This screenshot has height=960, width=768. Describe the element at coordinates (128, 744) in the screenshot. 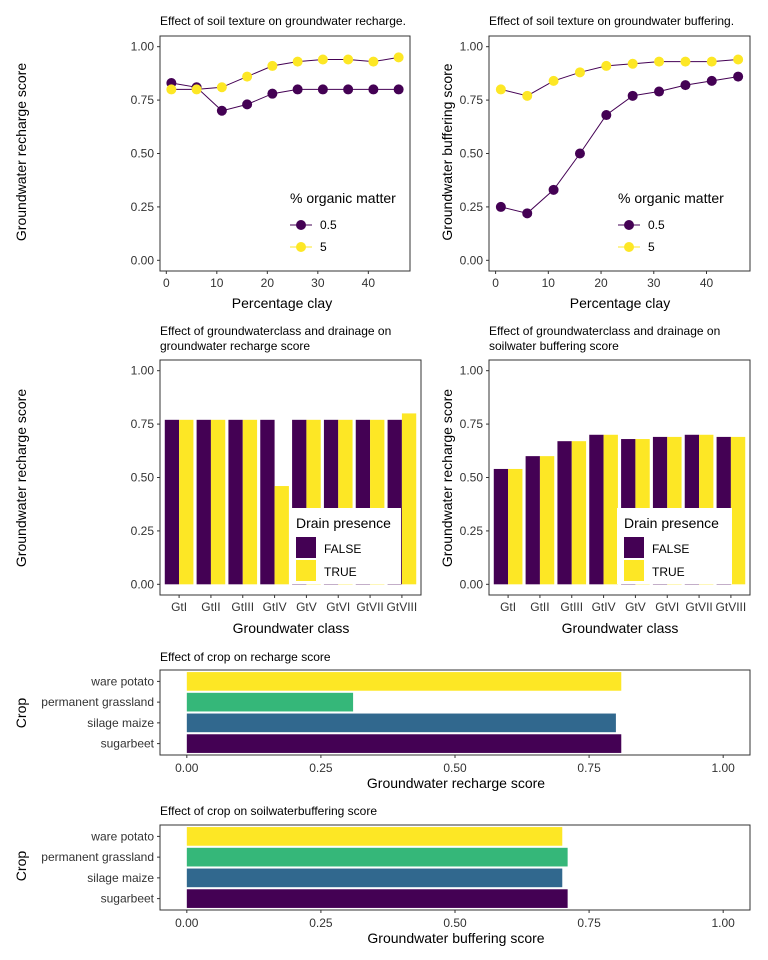

I see `y-tick-label: sugarbeet` at that location.